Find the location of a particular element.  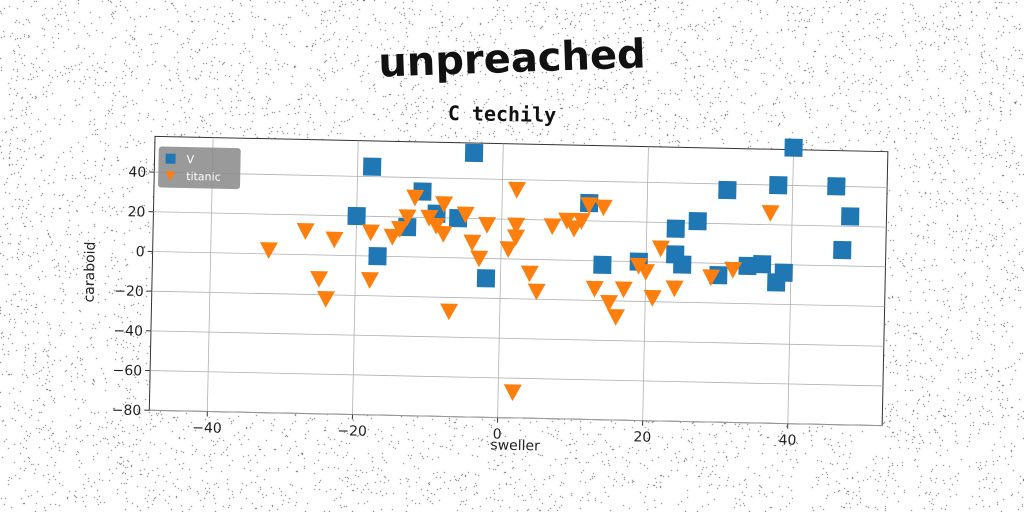

y-tick-label: −80 is located at coordinates (127, 411).